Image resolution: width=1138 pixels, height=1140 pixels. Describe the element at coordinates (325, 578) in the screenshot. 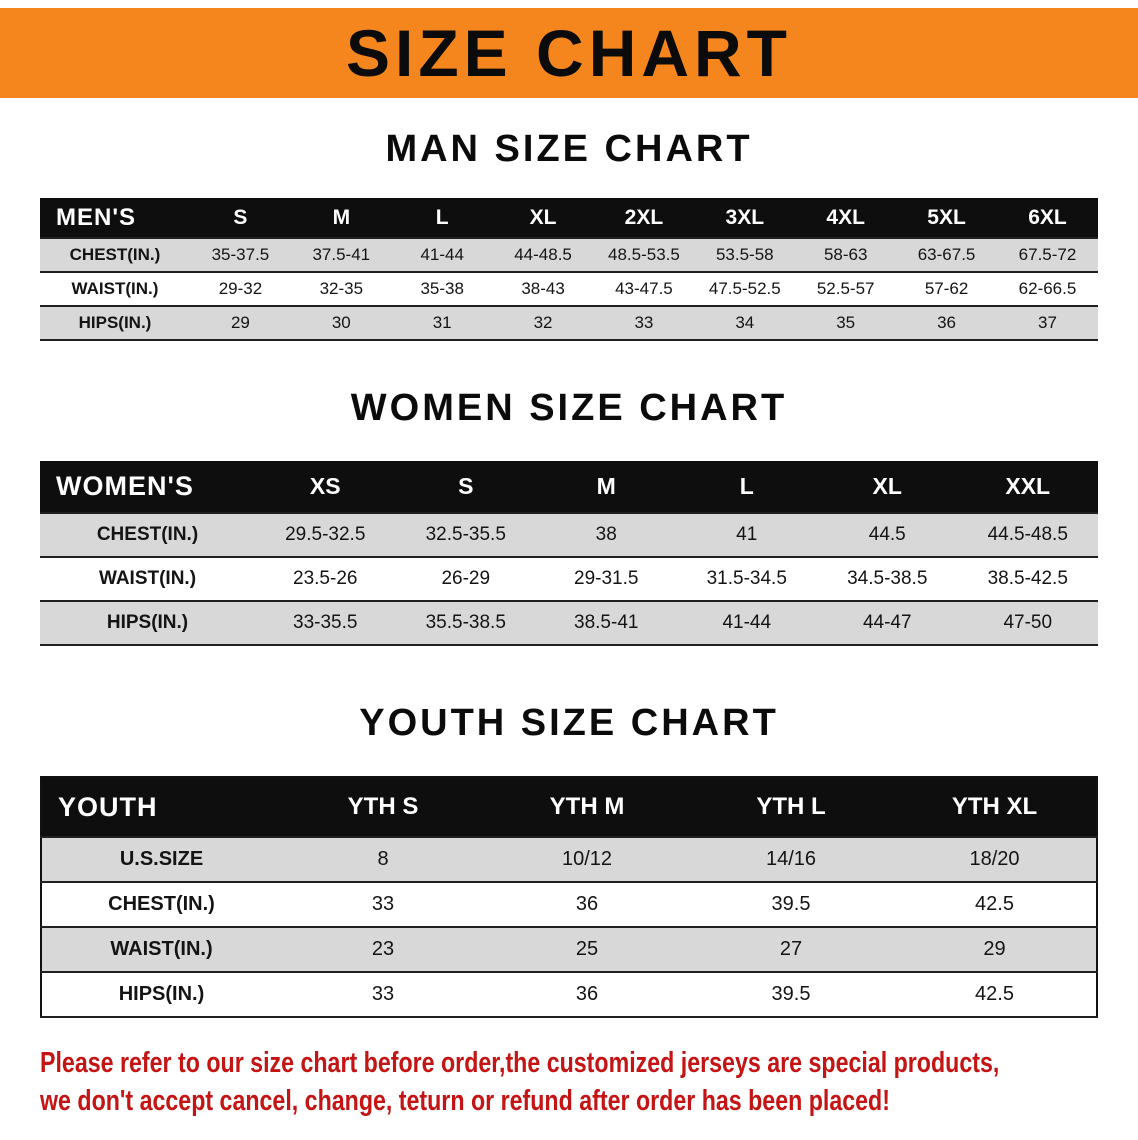

I see `size-value: 23.5-26` at that location.